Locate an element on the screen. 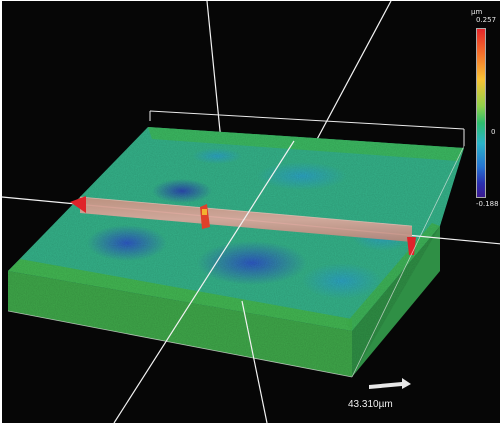  bounding-box-back-edge is located at coordinates (307, 120).